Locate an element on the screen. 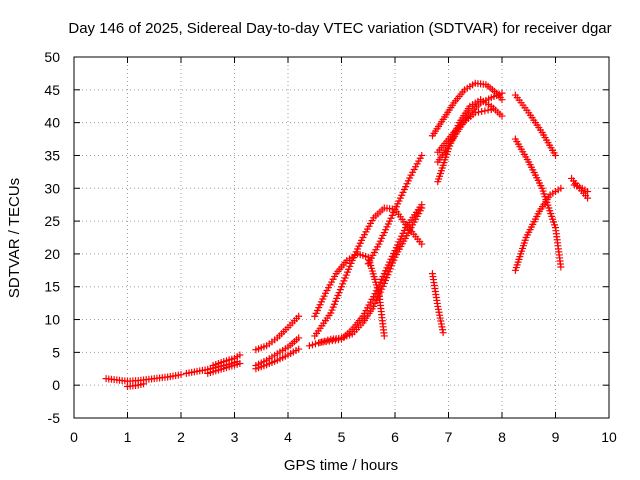 The width and height of the screenshot is (640, 480). x-axis-label: GPS time / hours is located at coordinates (341, 465).